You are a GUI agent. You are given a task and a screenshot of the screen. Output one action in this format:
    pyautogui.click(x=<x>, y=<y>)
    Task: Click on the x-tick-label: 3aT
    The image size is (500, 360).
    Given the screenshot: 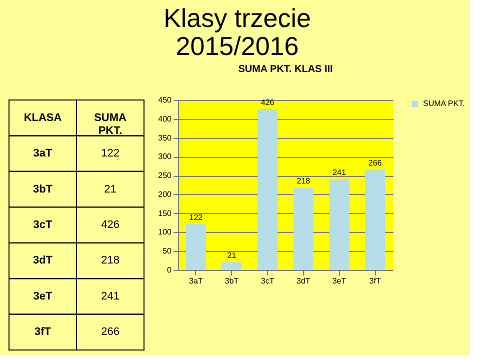 What is the action you would take?
    pyautogui.click(x=196, y=281)
    